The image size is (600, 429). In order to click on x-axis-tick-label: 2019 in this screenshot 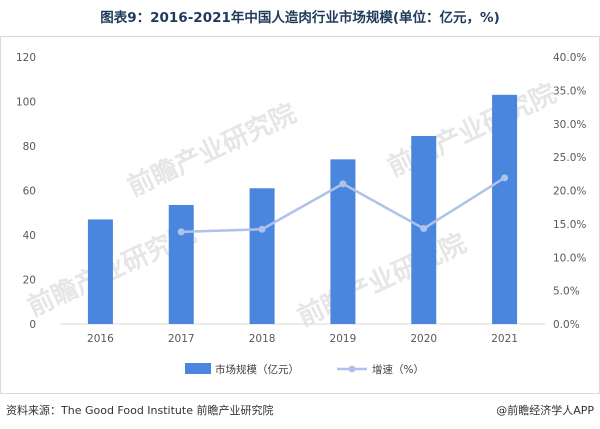, I will do `click(343, 339)`.